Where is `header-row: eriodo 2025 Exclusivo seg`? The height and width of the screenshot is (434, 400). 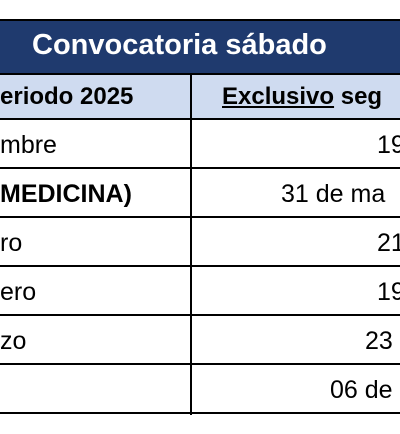 header-row: eriodo 2025 Exclusivo seg is located at coordinates (200, 97).